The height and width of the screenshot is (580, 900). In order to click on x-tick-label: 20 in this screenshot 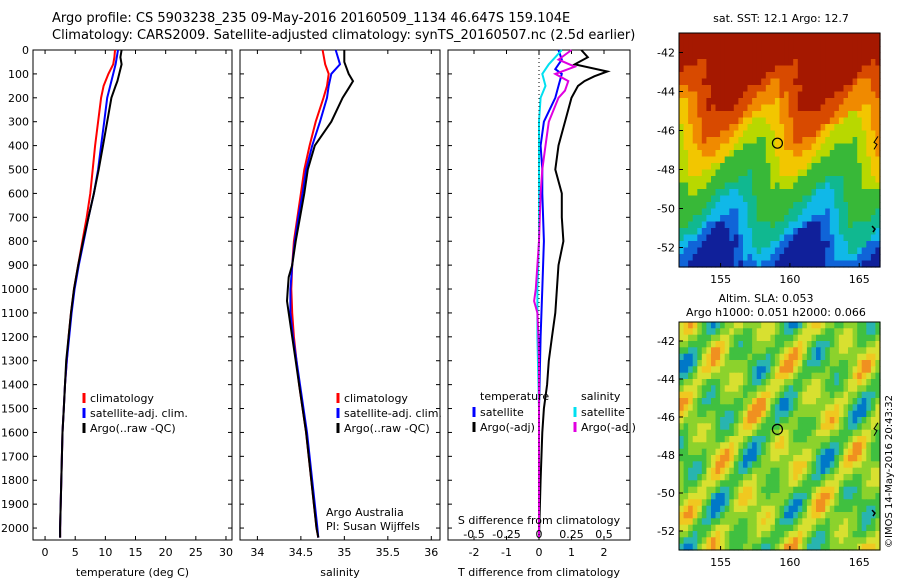, I will do `click(166, 552)`.